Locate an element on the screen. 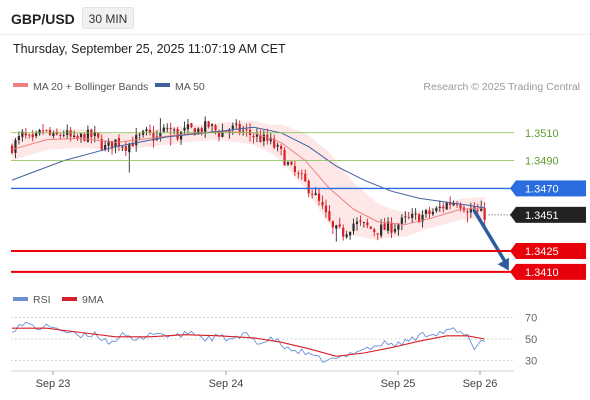 This screenshot has height=400, width=590. resistance-2-label: 1.3510 is located at coordinates (542, 134).